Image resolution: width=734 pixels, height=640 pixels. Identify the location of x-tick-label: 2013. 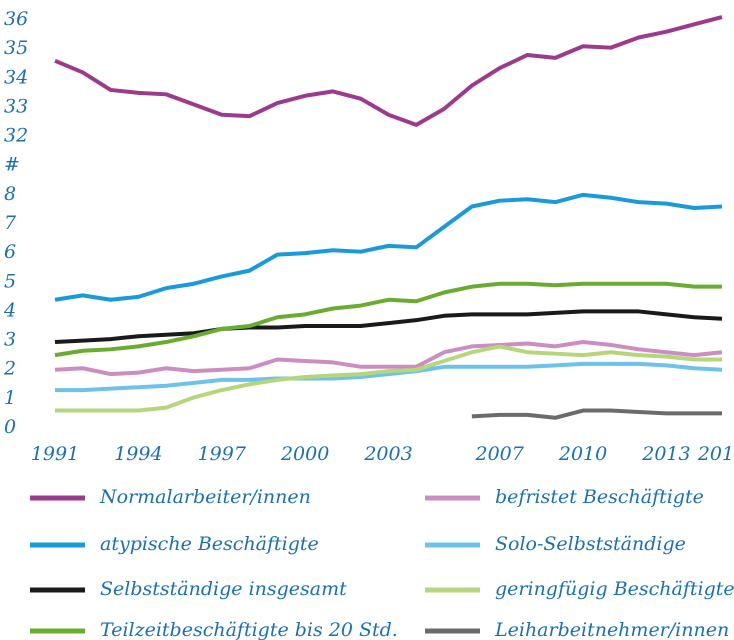
(665, 454).